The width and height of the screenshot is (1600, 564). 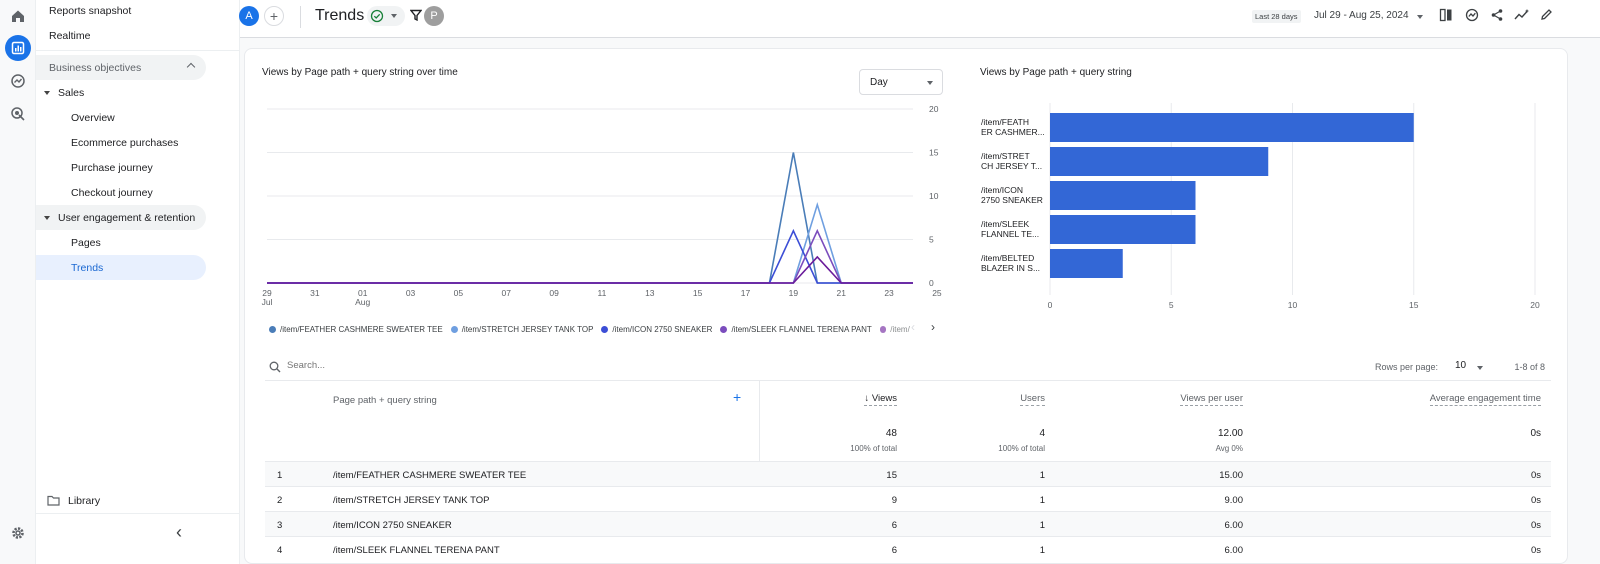 I want to click on settings-icon, so click(x=18, y=533).